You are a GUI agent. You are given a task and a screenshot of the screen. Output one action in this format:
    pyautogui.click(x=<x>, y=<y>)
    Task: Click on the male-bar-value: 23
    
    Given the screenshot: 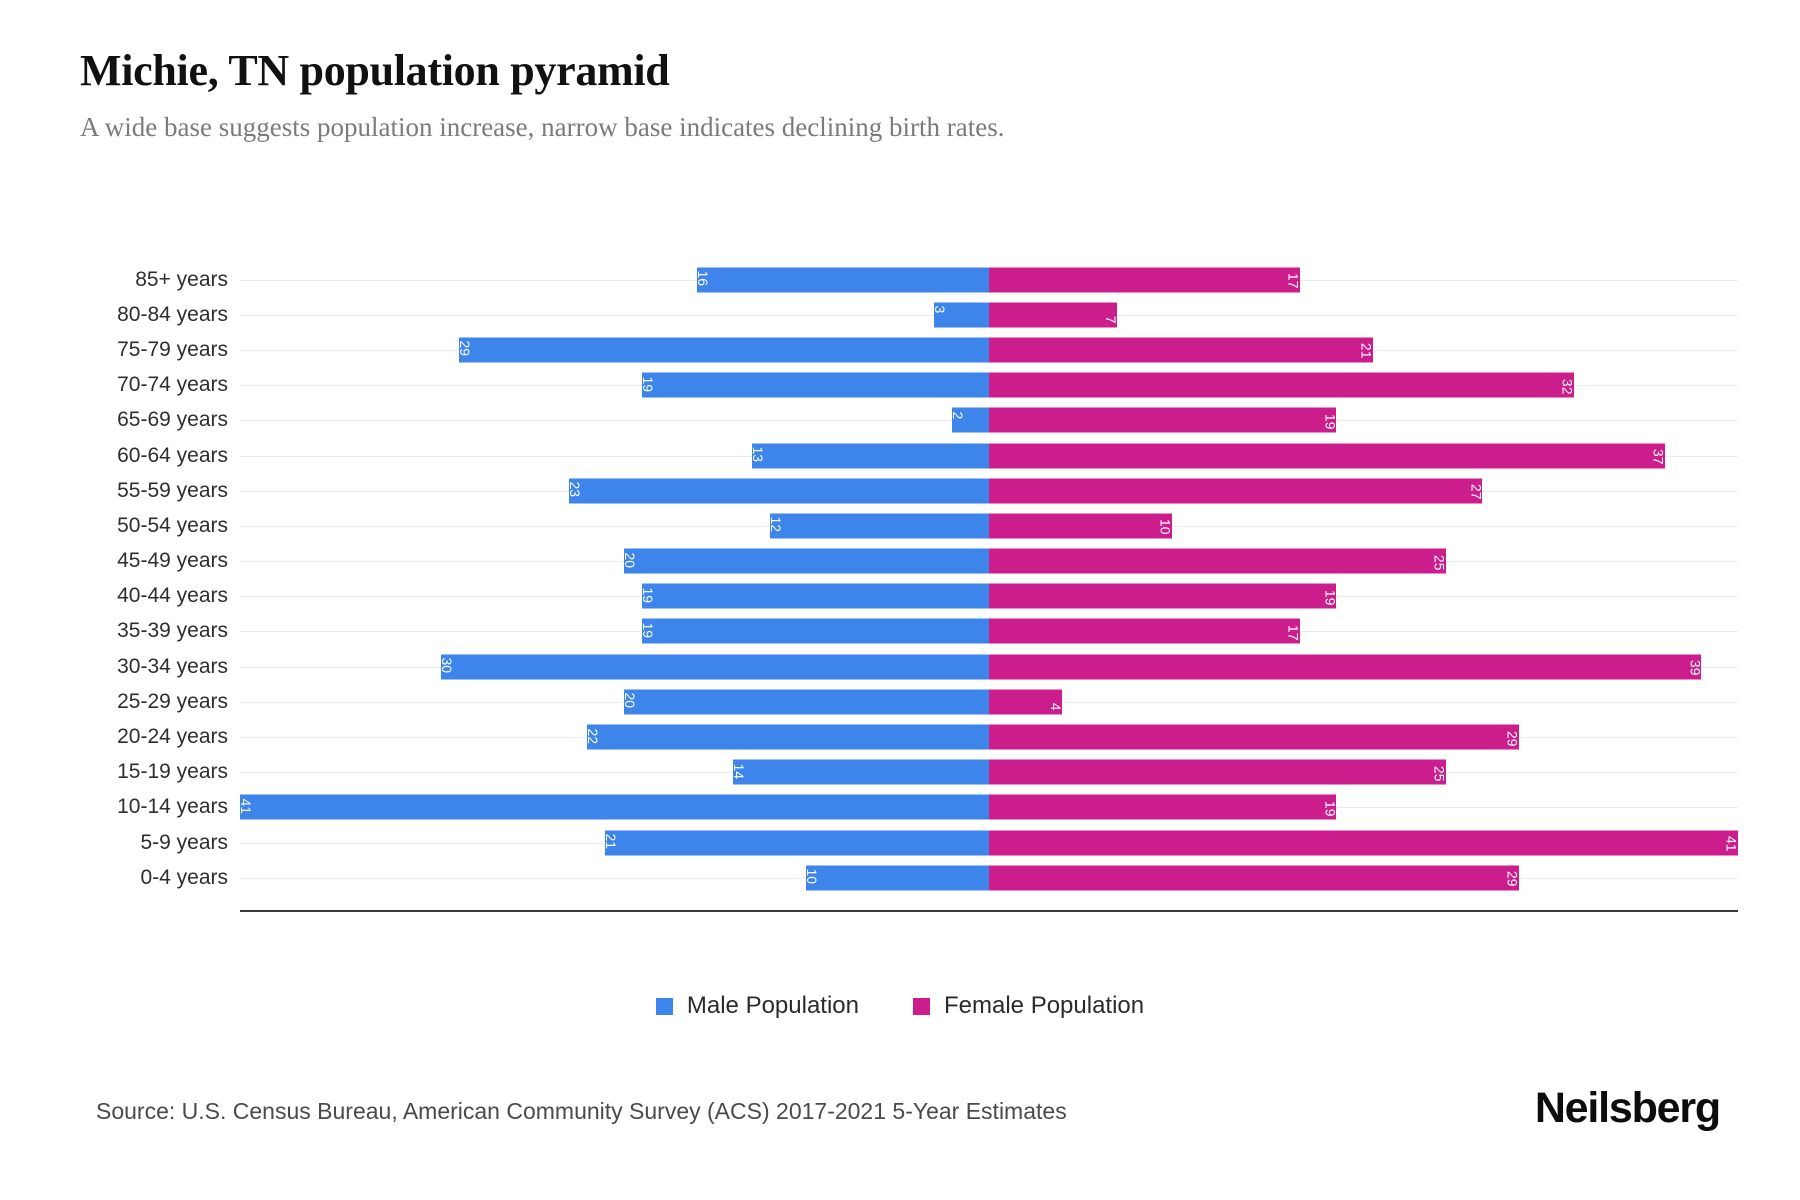 What is the action you would take?
    pyautogui.click(x=574, y=489)
    